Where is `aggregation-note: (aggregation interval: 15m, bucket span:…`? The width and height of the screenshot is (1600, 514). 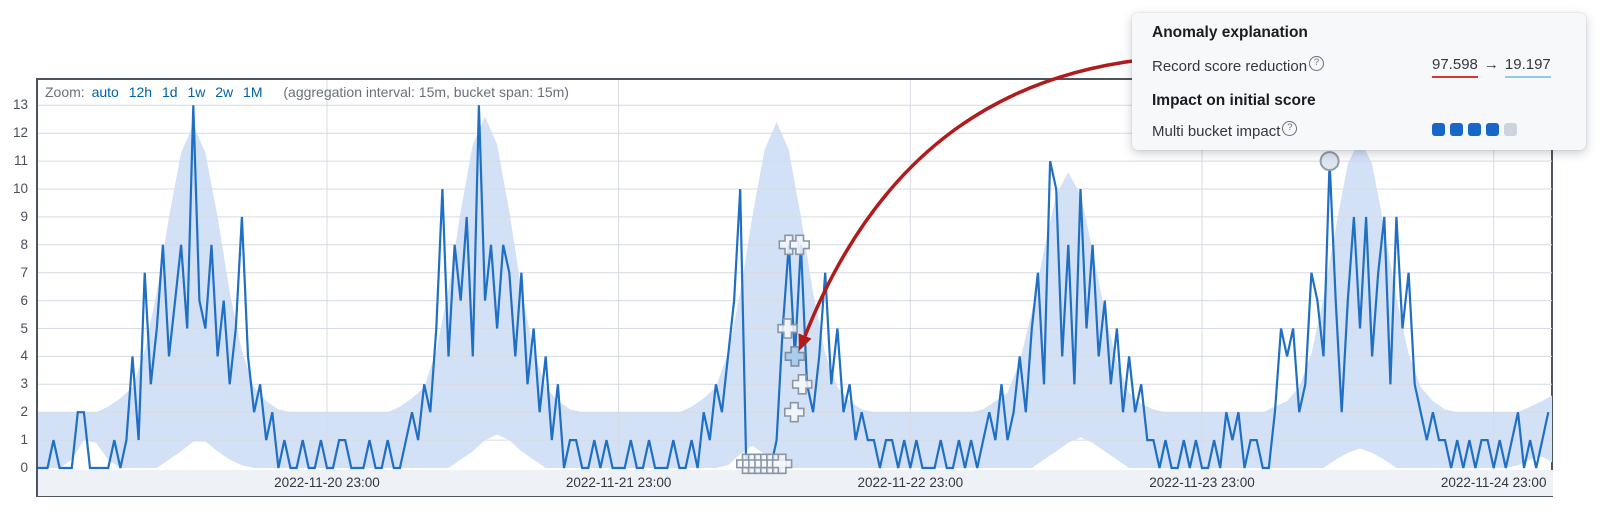
aggregation-note: (aggregation interval: 15m, bucket span:… is located at coordinates (426, 92).